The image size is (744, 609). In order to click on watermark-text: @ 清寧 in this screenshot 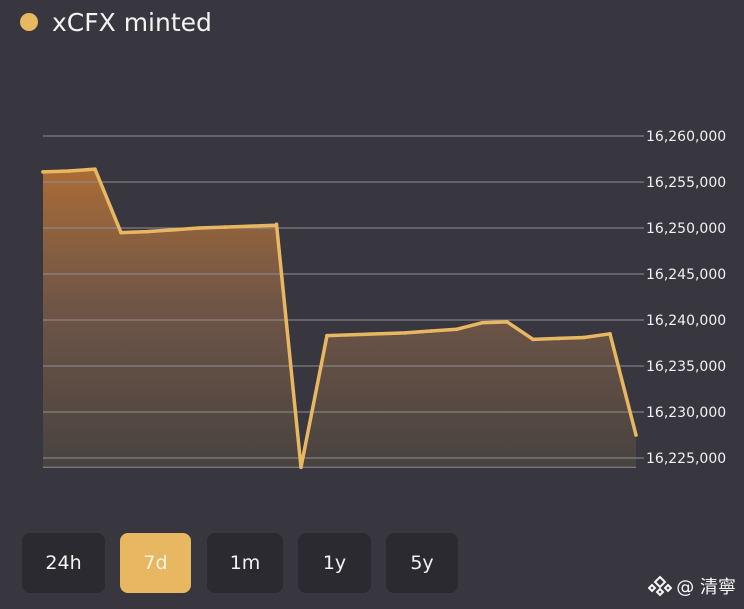, I will do `click(706, 587)`.